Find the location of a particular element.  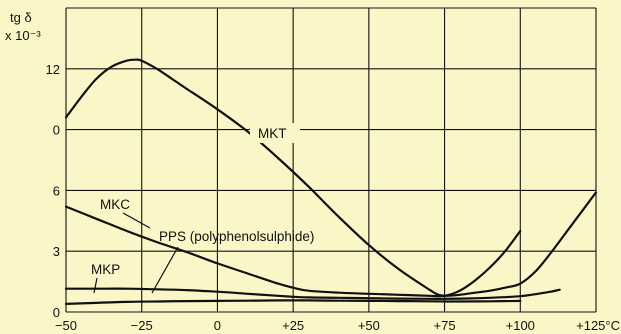

x-tick-label: +50 is located at coordinates (369, 325).